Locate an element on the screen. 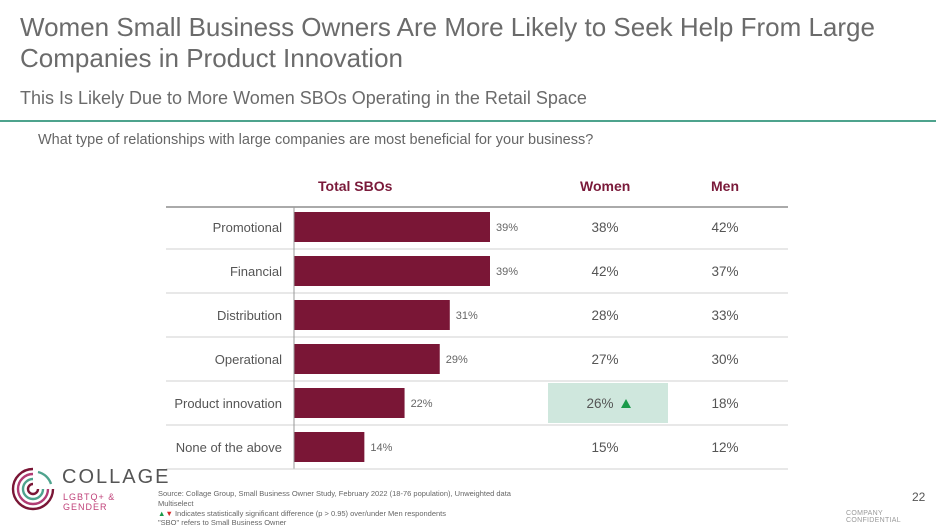 Image resolution: width=936 pixels, height=529 pixels. women-value: 15% is located at coordinates (604, 447).